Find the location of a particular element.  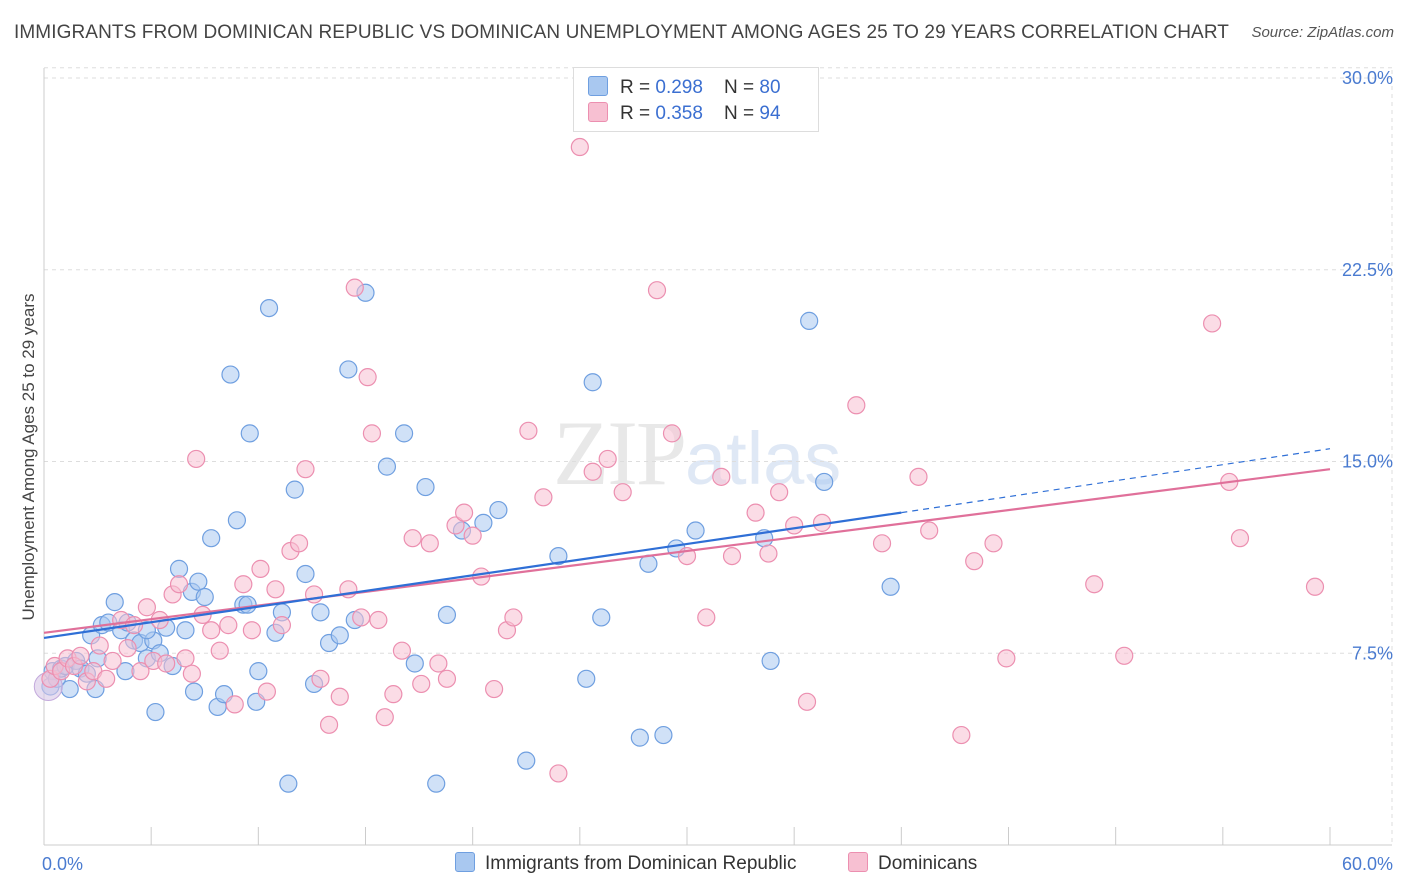

trend-line-immigrants-projection is located at coordinates (1116, 481).